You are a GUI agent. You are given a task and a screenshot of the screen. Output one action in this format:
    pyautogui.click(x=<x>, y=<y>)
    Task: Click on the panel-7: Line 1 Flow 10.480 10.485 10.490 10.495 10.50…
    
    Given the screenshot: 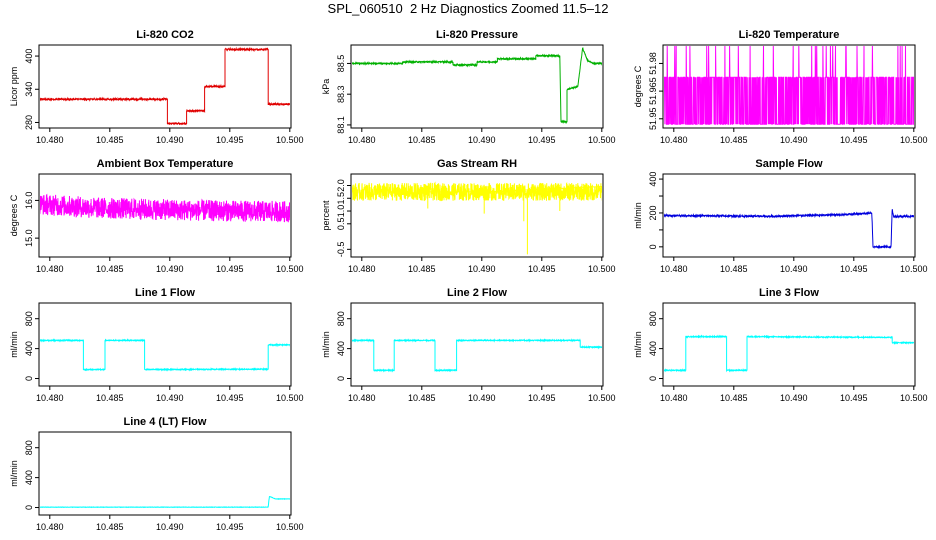 What is the action you would take?
    pyautogui.click(x=156, y=345)
    